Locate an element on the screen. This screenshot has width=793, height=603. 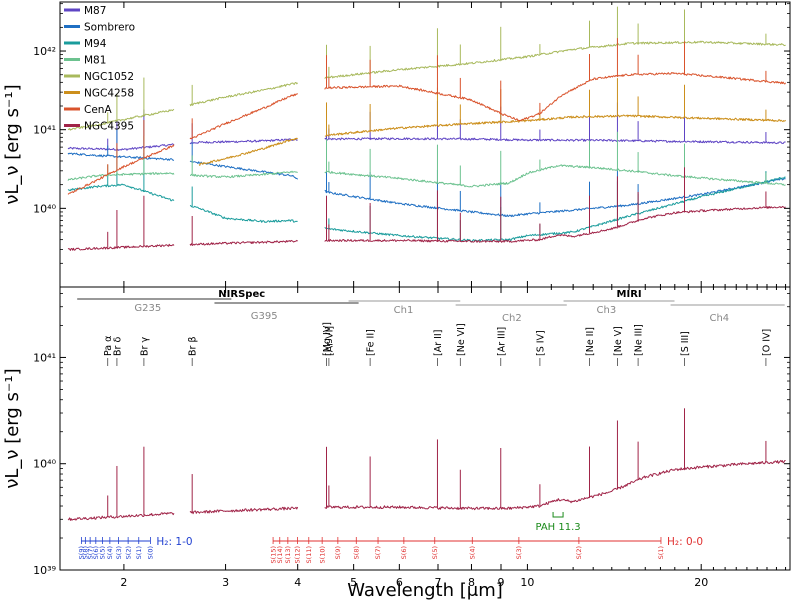
instrument-label: MIRI is located at coordinates (629, 294).